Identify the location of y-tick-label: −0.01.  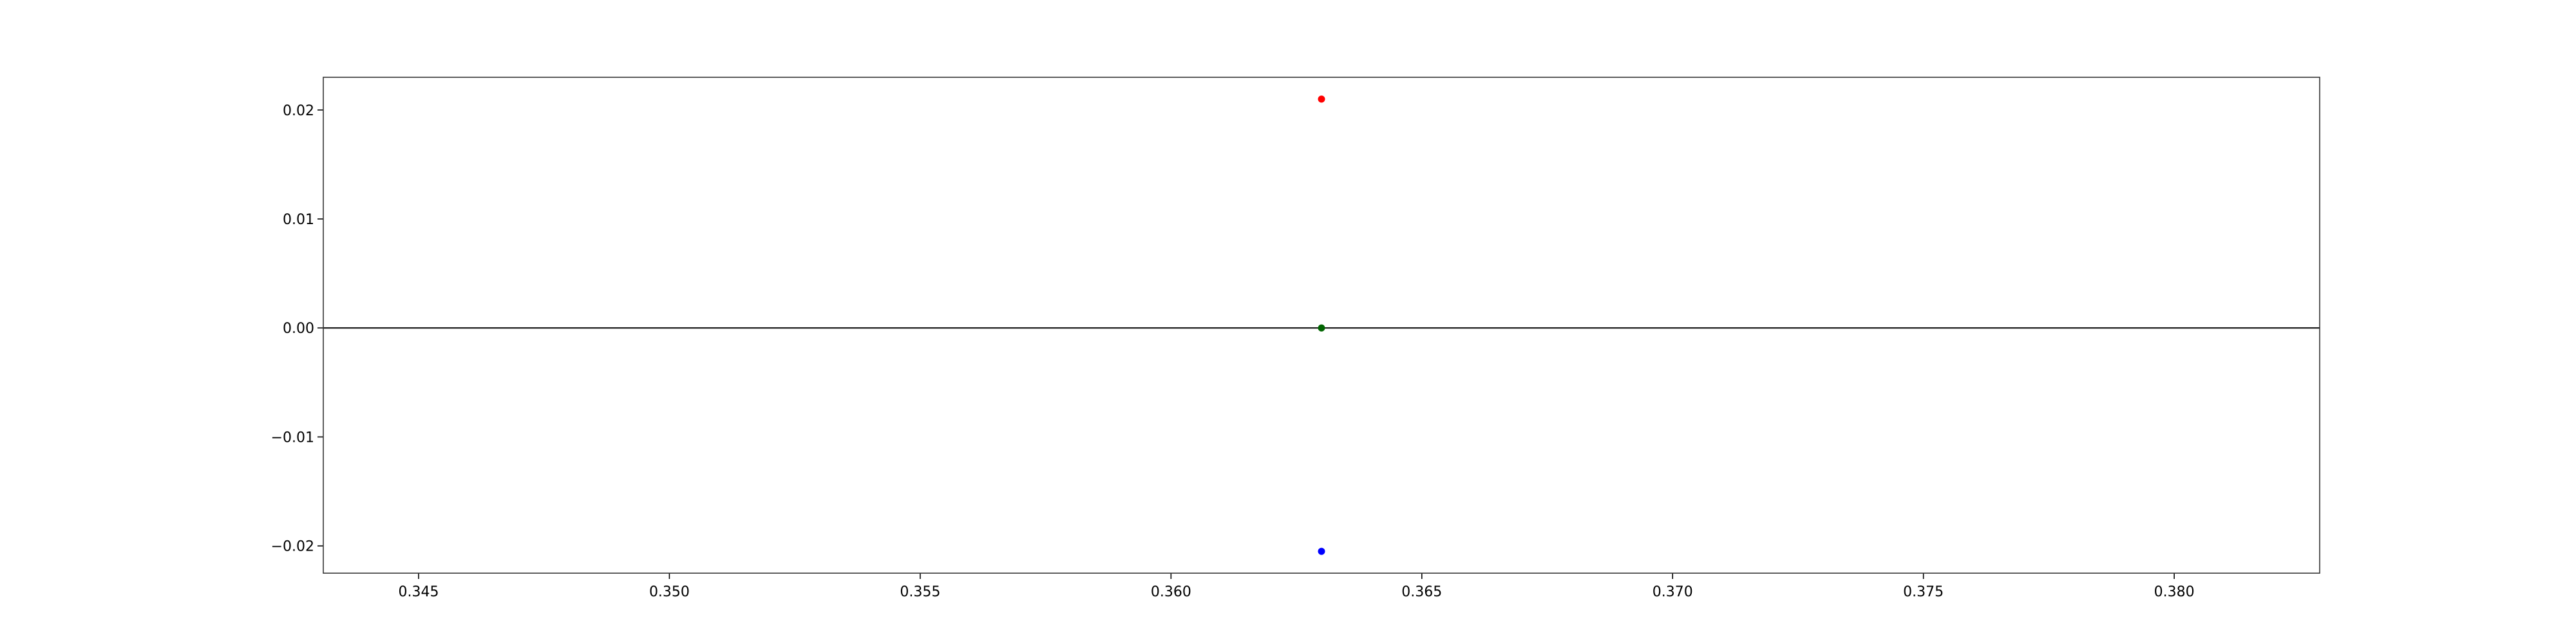
(293, 438).